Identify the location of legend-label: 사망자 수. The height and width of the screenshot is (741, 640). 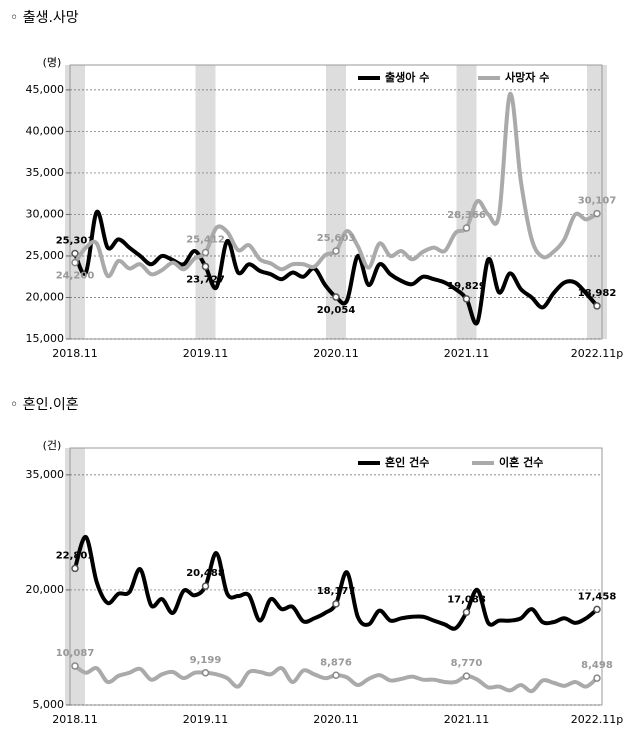
(527, 77).